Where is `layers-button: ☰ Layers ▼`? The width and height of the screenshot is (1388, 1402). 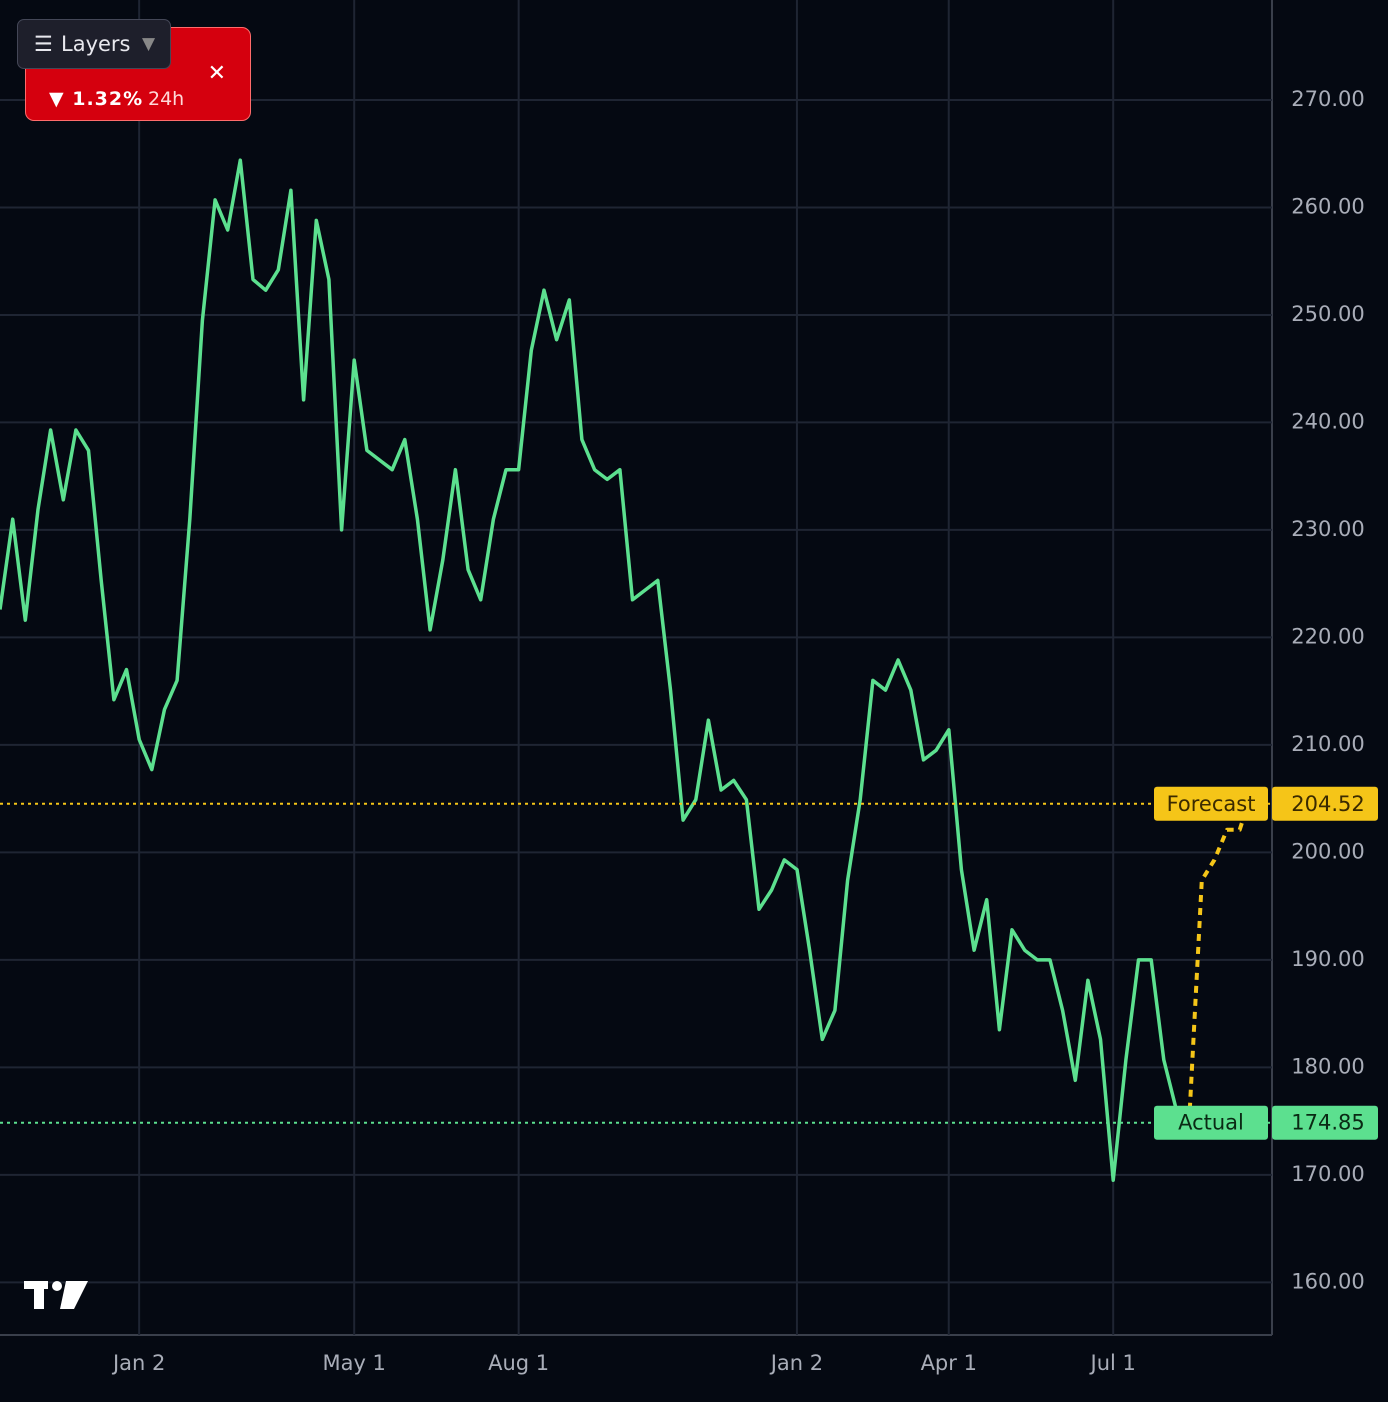
layers-button: ☰ Layers ▼ is located at coordinates (94, 44).